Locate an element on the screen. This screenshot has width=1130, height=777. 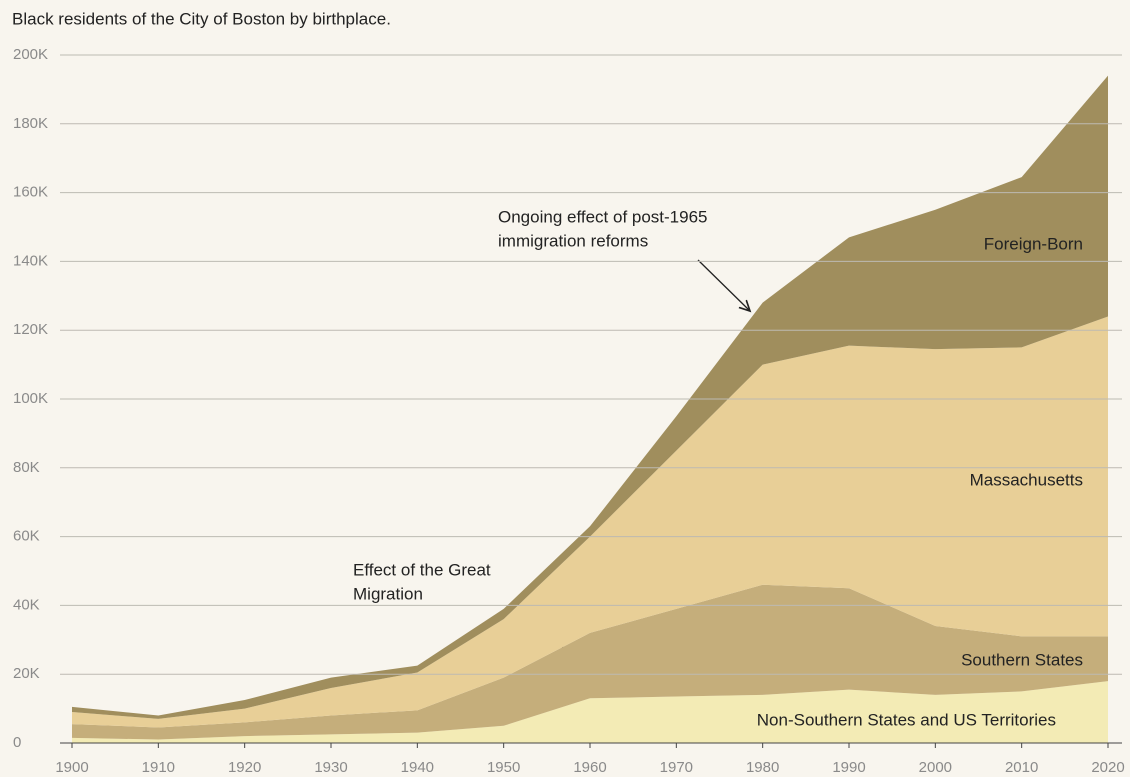
y-tick-label: 40K is located at coordinates (26, 604).